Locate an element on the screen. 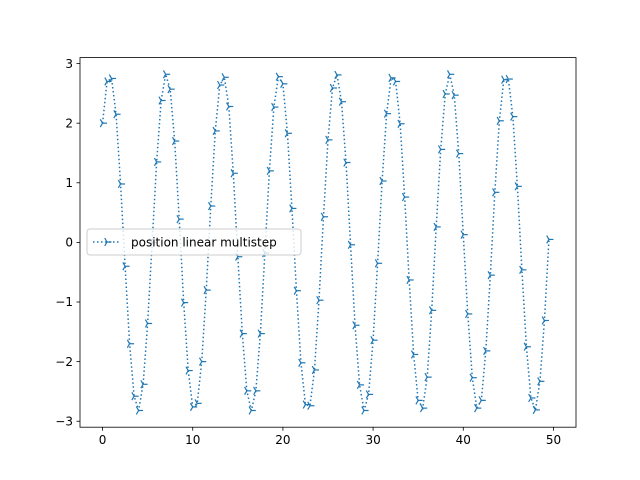 The image size is (640, 480). x-tick-label: 0 is located at coordinates (103, 440).